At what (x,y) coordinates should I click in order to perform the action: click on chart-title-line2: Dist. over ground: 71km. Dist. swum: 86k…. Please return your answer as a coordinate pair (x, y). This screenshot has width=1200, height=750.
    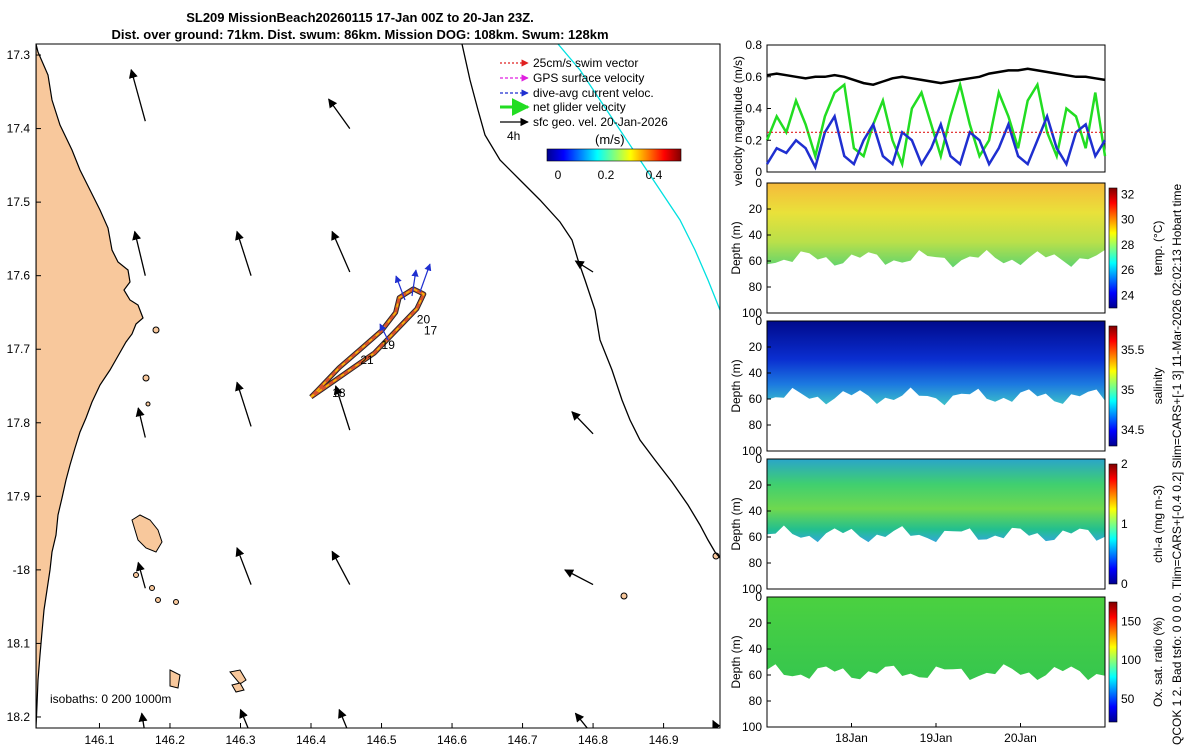
    Looking at the image, I should click on (360, 34).